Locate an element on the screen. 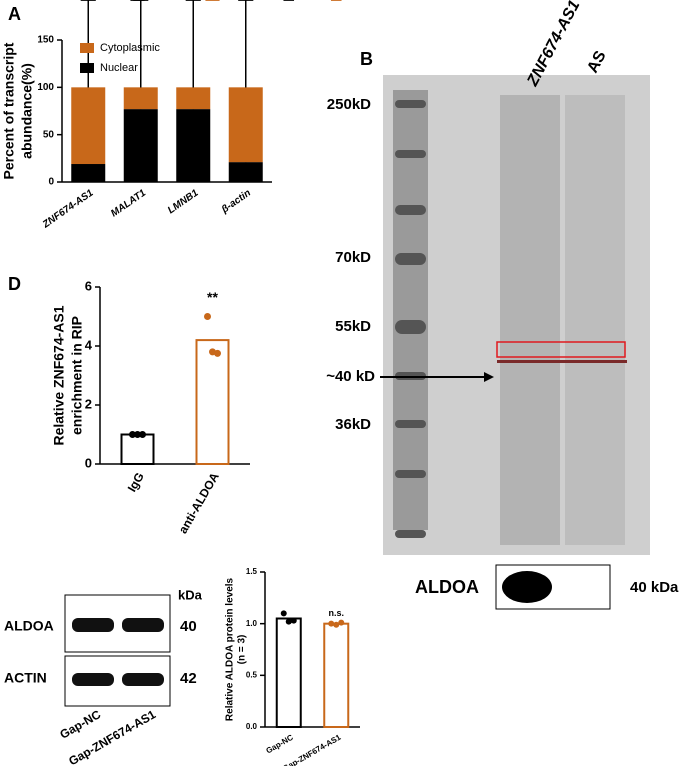 The image size is (685, 766). x-tick-label: LMNB1 is located at coordinates (183, 201).